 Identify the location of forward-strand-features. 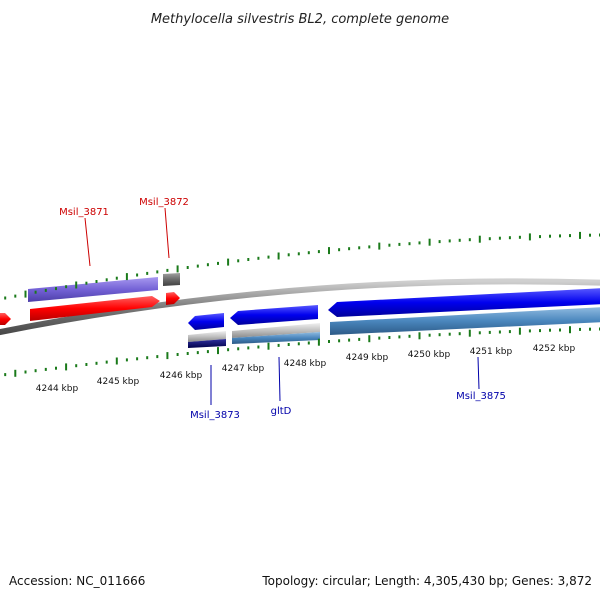
(90, 299).